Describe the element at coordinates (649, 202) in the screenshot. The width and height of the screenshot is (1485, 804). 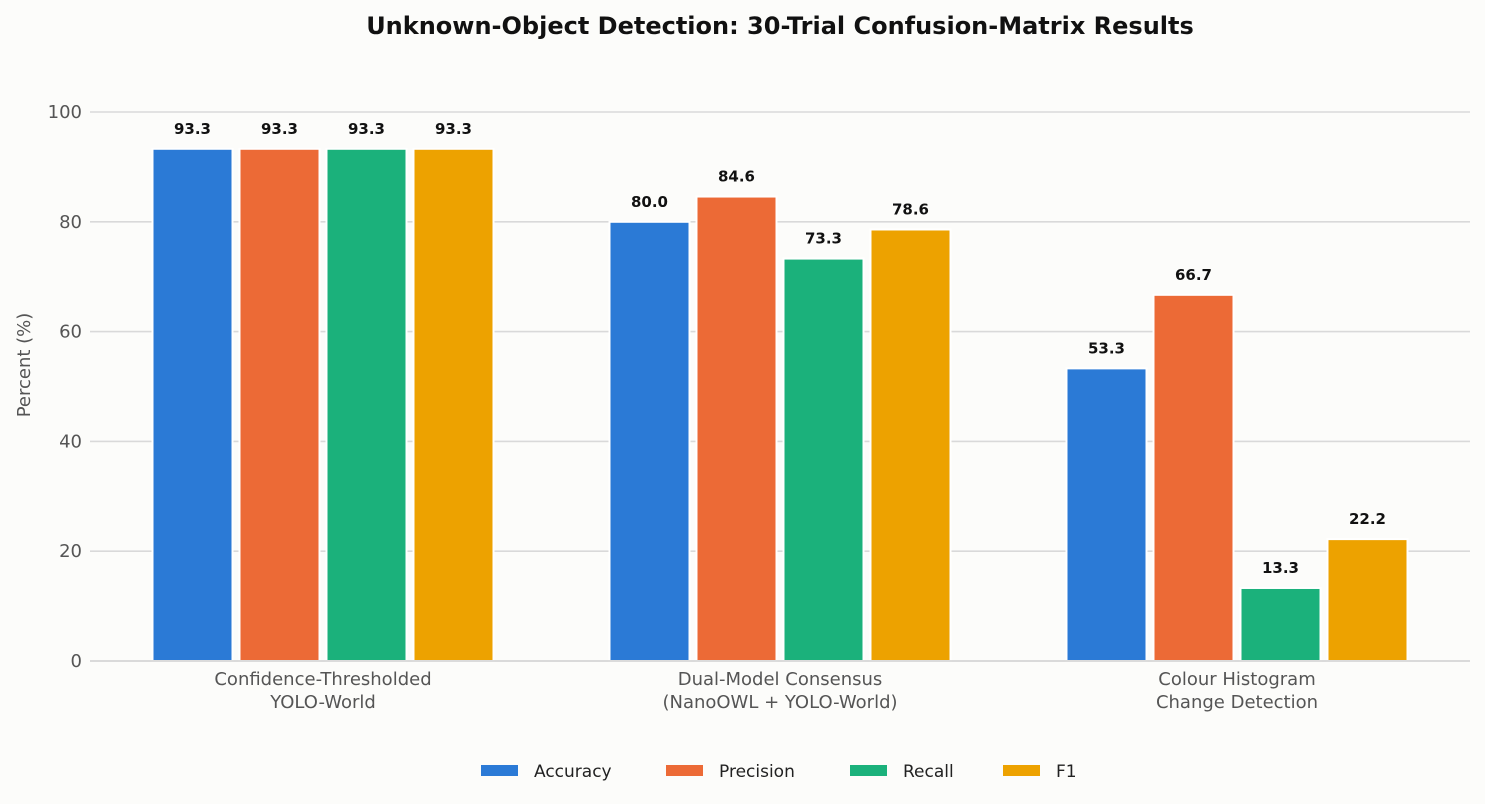
I see `data-label: 80.0` at that location.